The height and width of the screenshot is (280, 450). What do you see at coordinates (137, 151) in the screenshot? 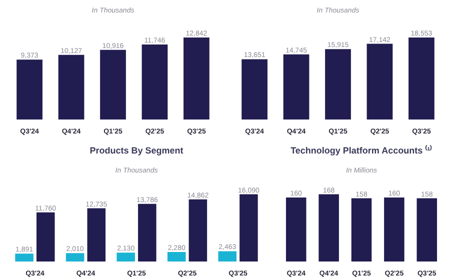
I see `chart-title: Products By Segment` at bounding box center [137, 151].